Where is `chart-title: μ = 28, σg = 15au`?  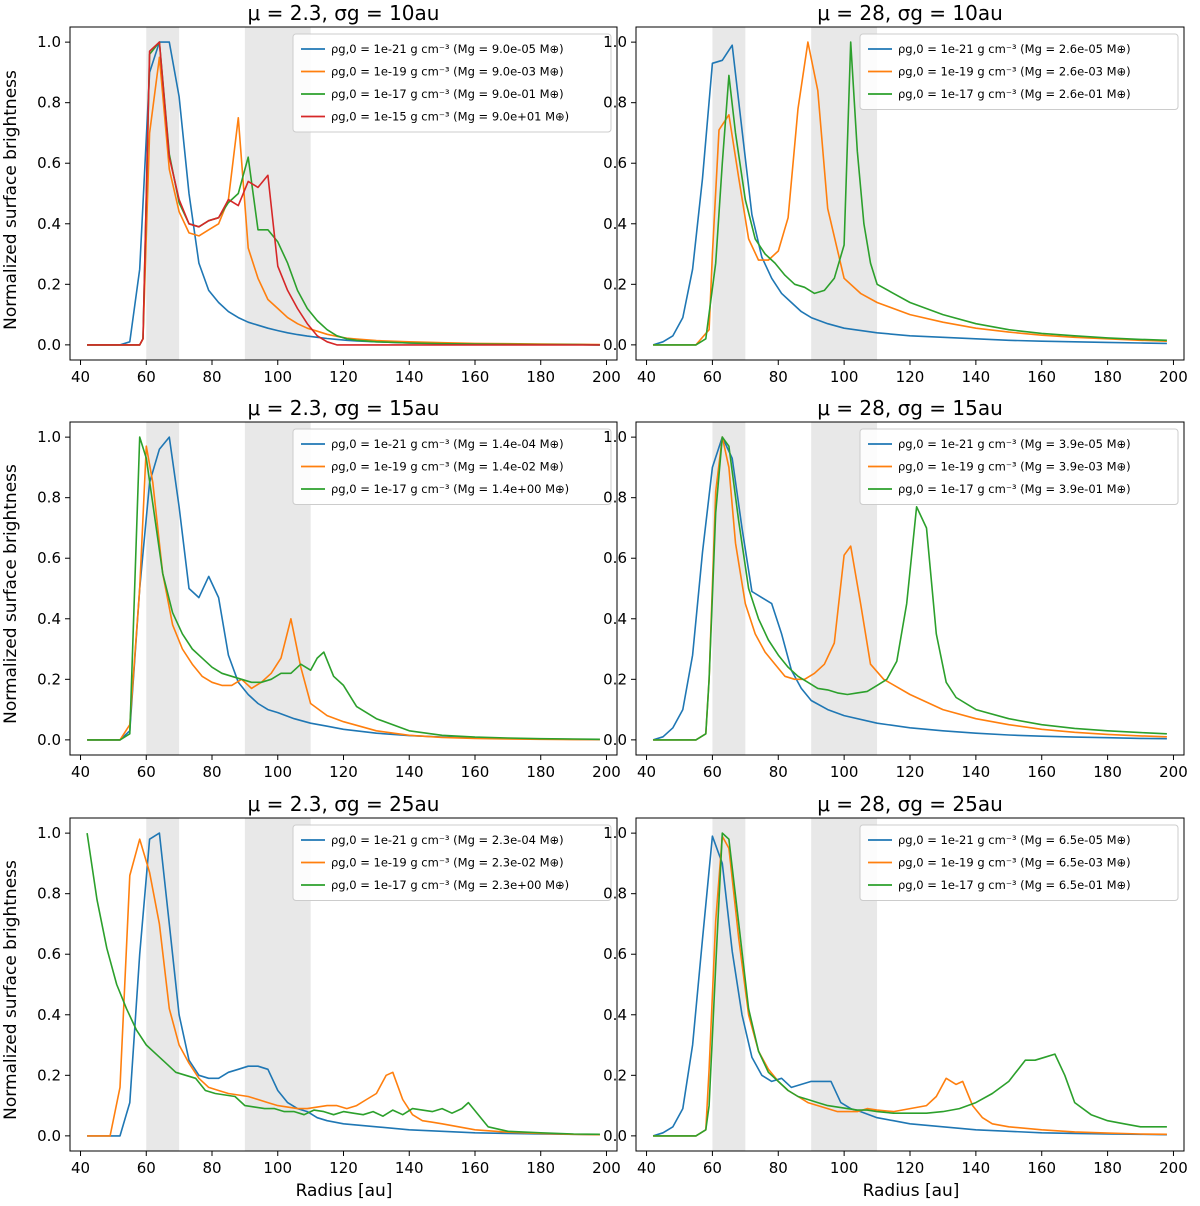
chart-title: μ = 28, σg = 15au is located at coordinates (910, 408).